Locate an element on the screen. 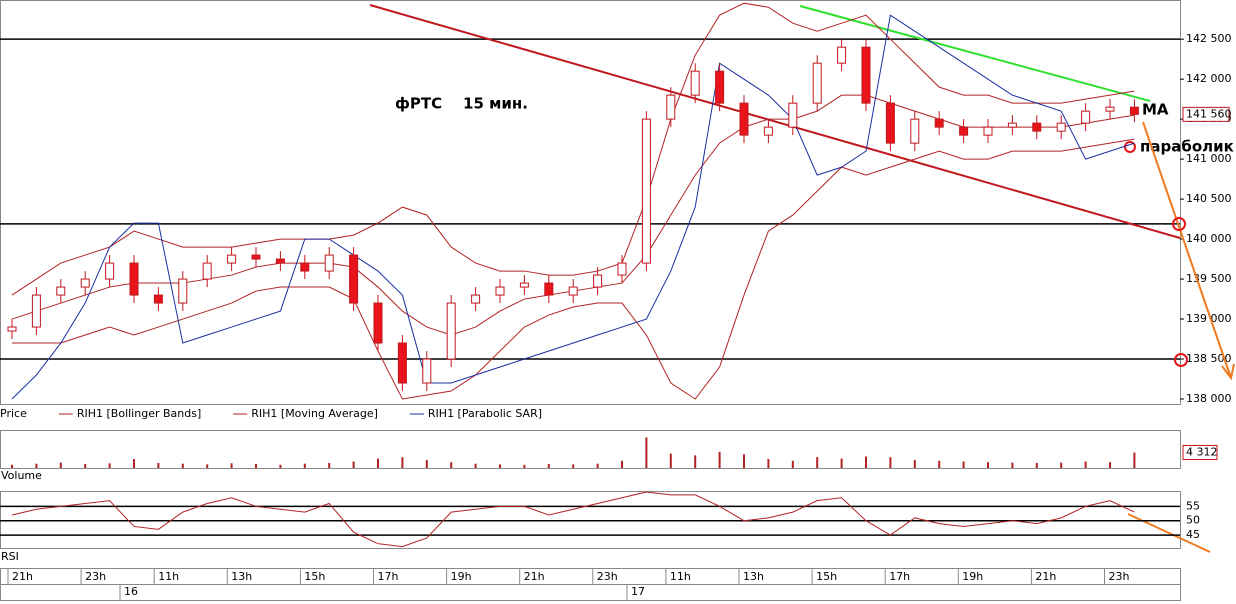 This screenshot has height=604, width=1236. annotation: фРТС 15 мин. is located at coordinates (461, 104).